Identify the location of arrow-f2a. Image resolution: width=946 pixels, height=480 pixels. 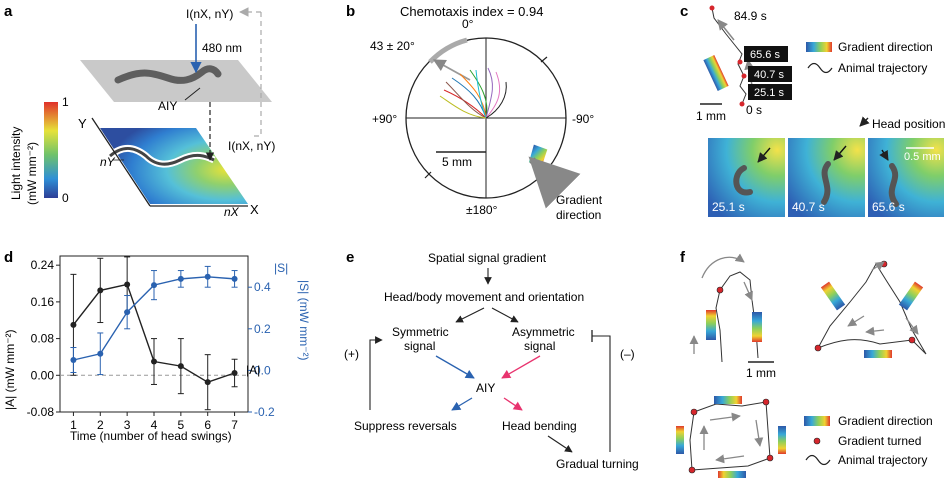
(878, 266).